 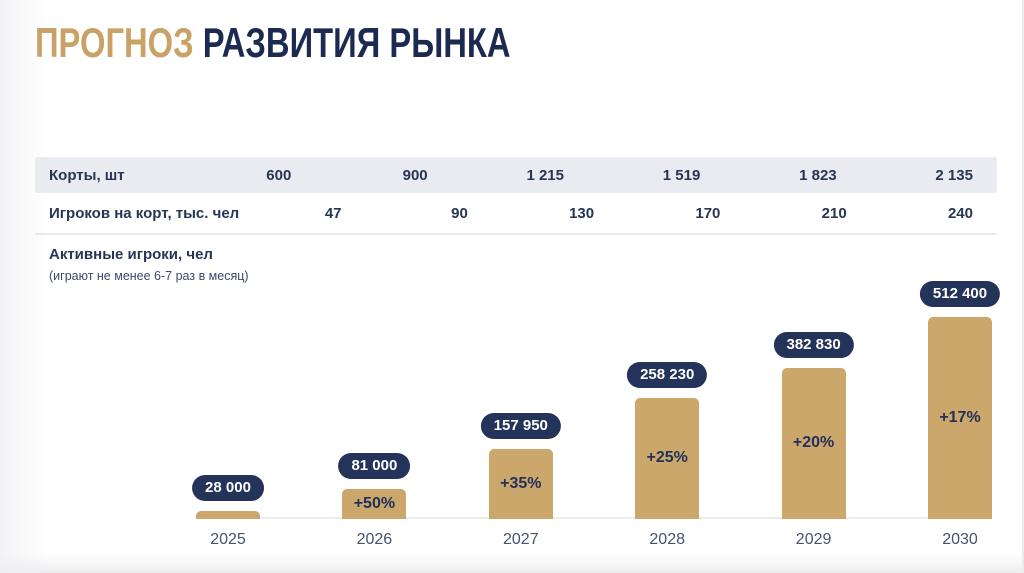 What do you see at coordinates (813, 345) in the screenshot?
I see `value-pill-2029: 382 830` at bounding box center [813, 345].